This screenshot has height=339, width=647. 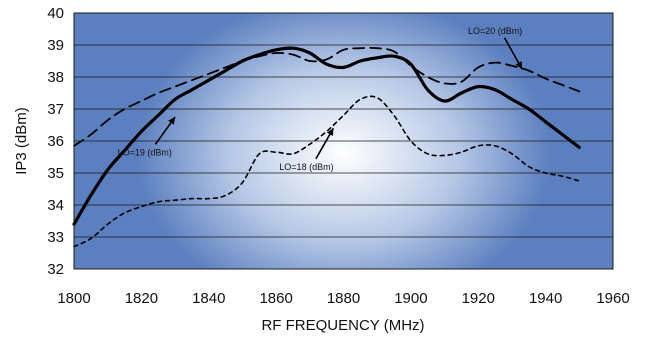 I want to click on x-tick-label-1: 1820, so click(x=141, y=298).